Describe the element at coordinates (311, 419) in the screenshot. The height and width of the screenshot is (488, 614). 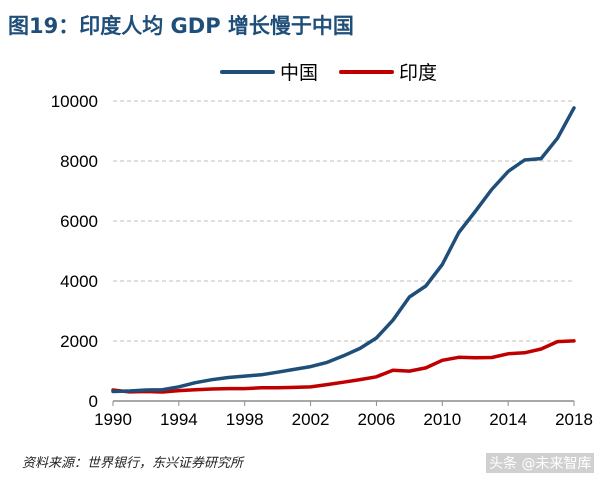
I see `x-tick-label: 2002` at that location.